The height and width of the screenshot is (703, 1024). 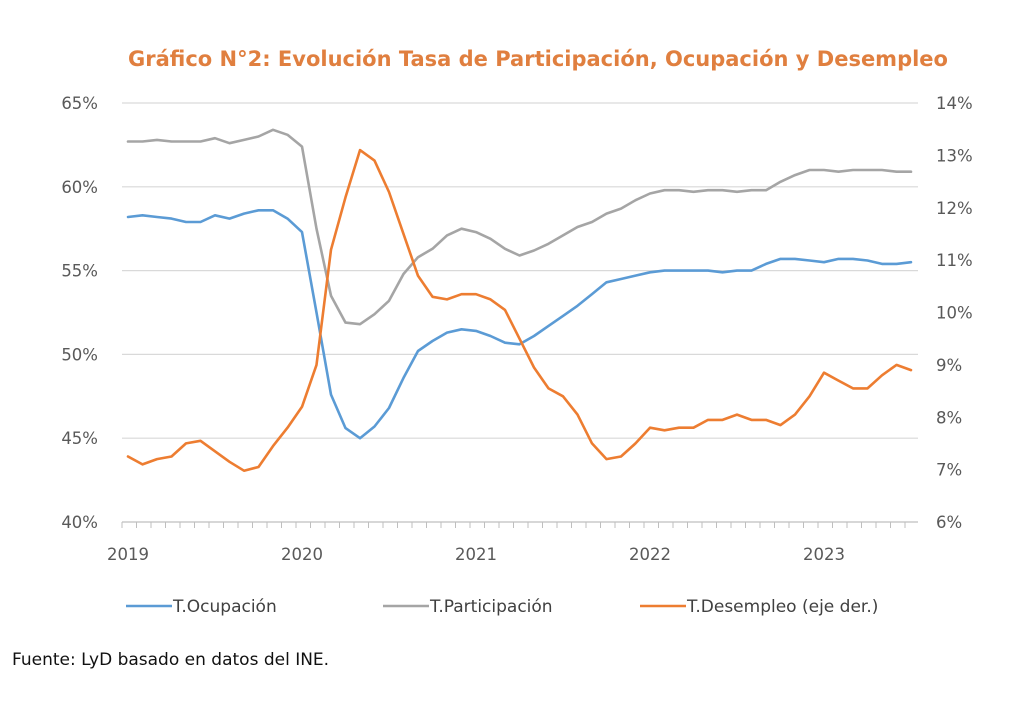 What do you see at coordinates (954, 155) in the screenshot?
I see `right-tick-label: 13%` at bounding box center [954, 155].